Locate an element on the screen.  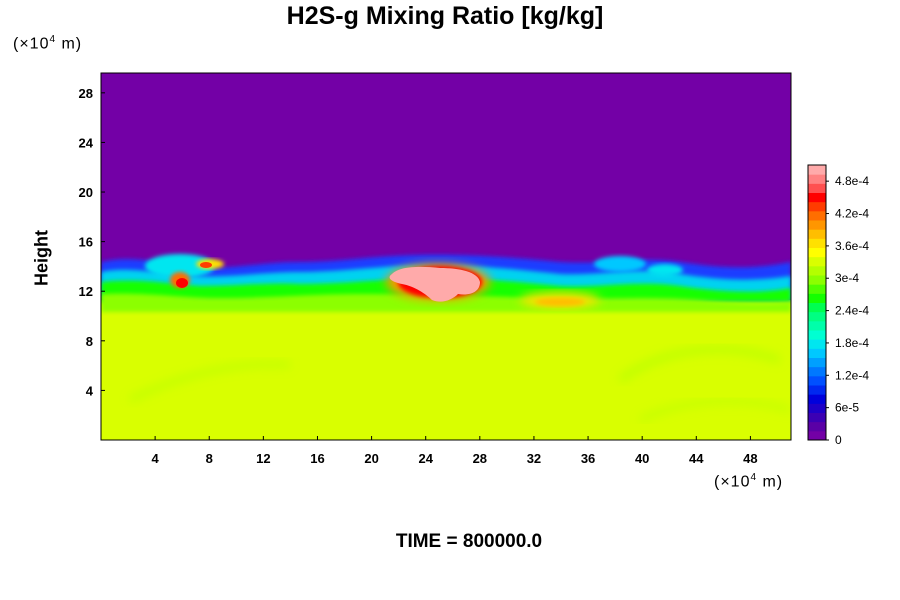
y-tick-label: 20 is located at coordinates (86, 192).